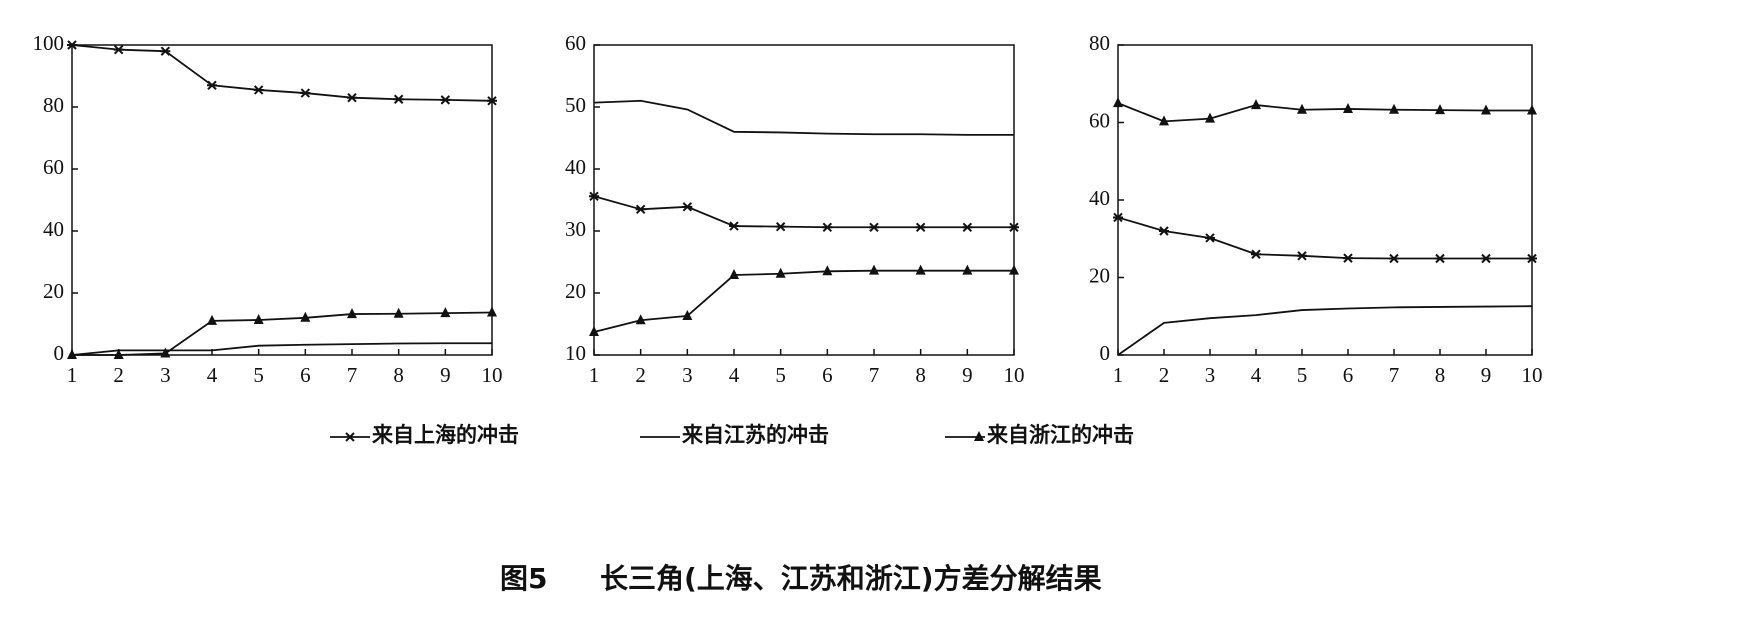 This screenshot has width=1759, height=621. I want to click on caption-label: 图5, so click(523, 578).